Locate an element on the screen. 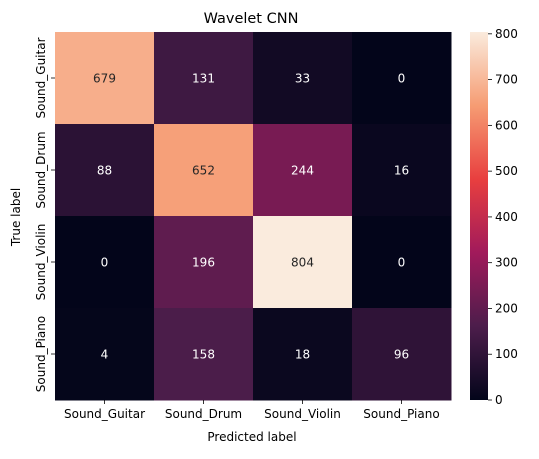 The width and height of the screenshot is (539, 459). y-axis-label: True label is located at coordinates (16, 217).